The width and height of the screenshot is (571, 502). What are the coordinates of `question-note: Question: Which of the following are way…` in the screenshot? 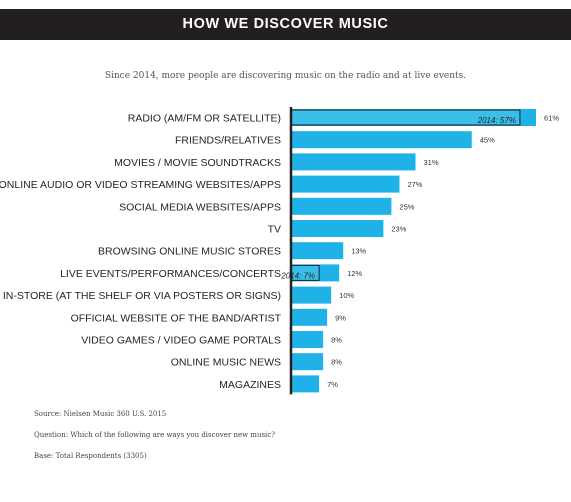 It's located at (154, 435).